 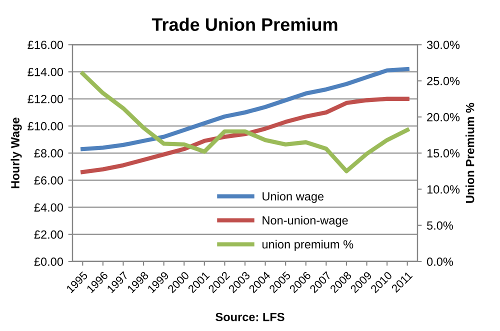 I want to click on y-tick-label: £12.00, so click(x=46, y=99).